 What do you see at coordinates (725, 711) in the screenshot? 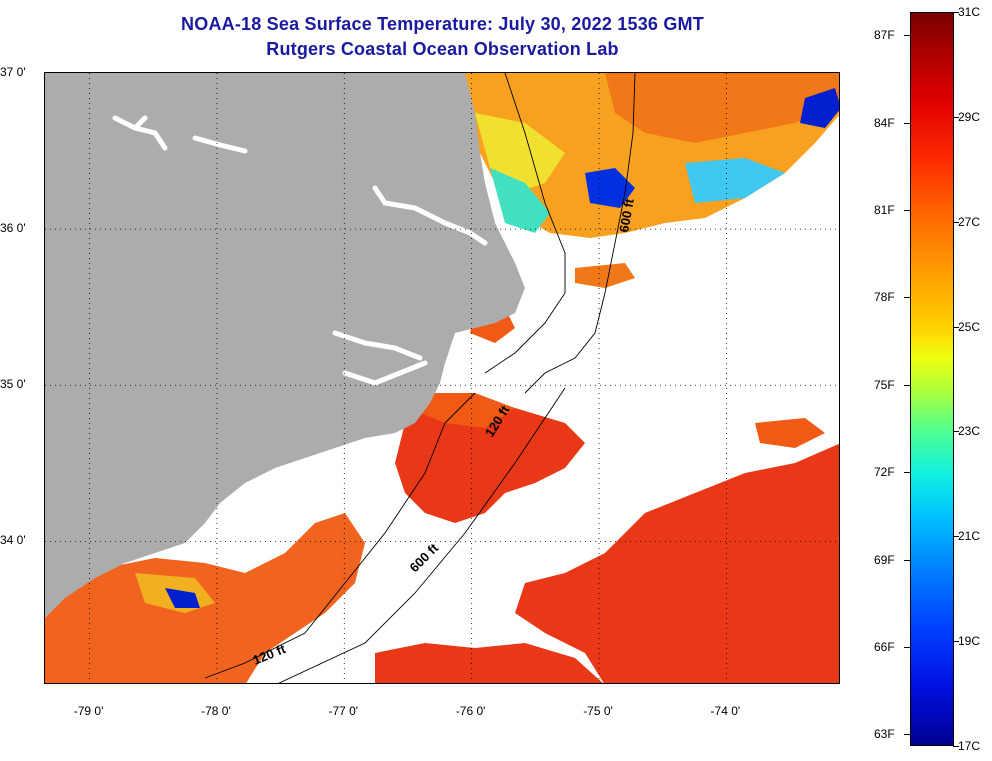
I see `longitude-label: -74 0'` at bounding box center [725, 711].